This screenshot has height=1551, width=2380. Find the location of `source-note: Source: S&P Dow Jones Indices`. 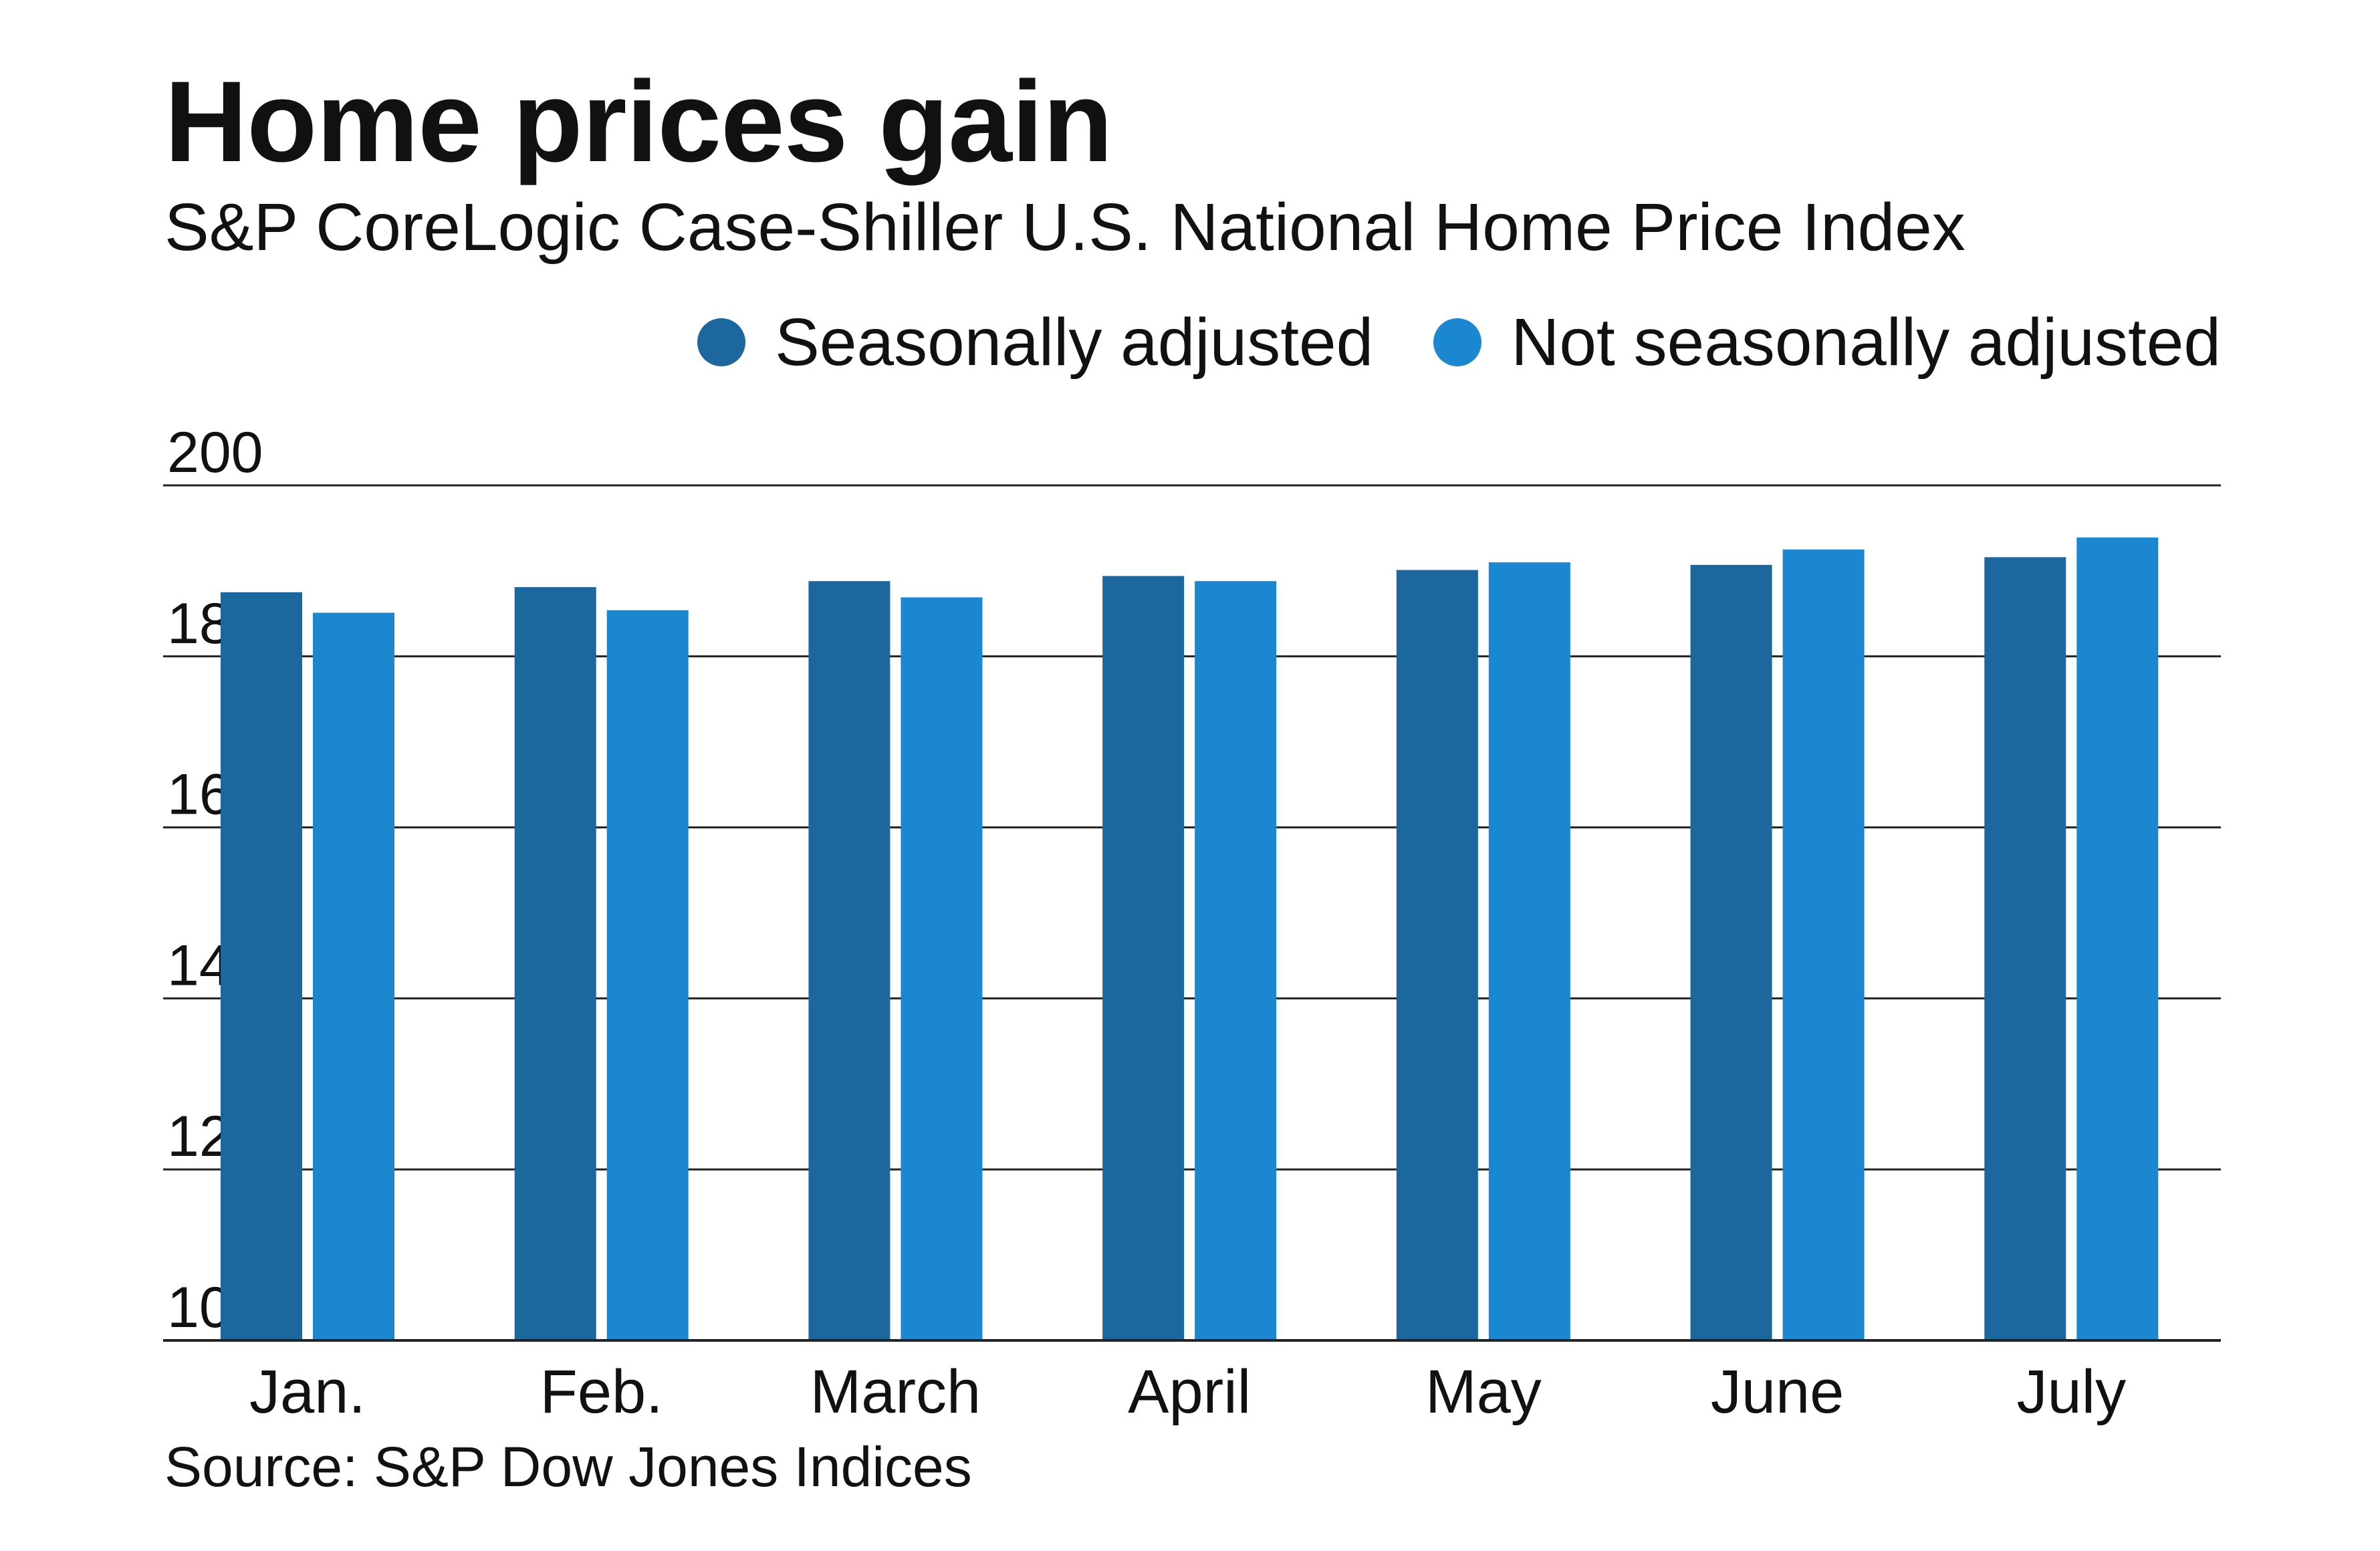

source-note: Source: S&P Dow Jones Indices is located at coordinates (568, 1467).